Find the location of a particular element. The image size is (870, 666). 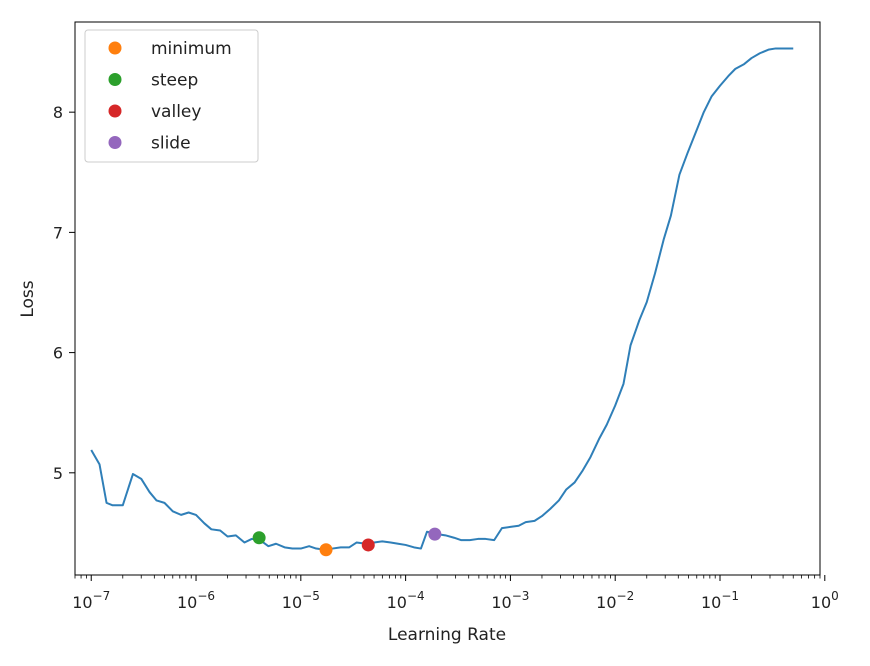

x-tick-label: 10⁻⁷ is located at coordinates (91, 600).